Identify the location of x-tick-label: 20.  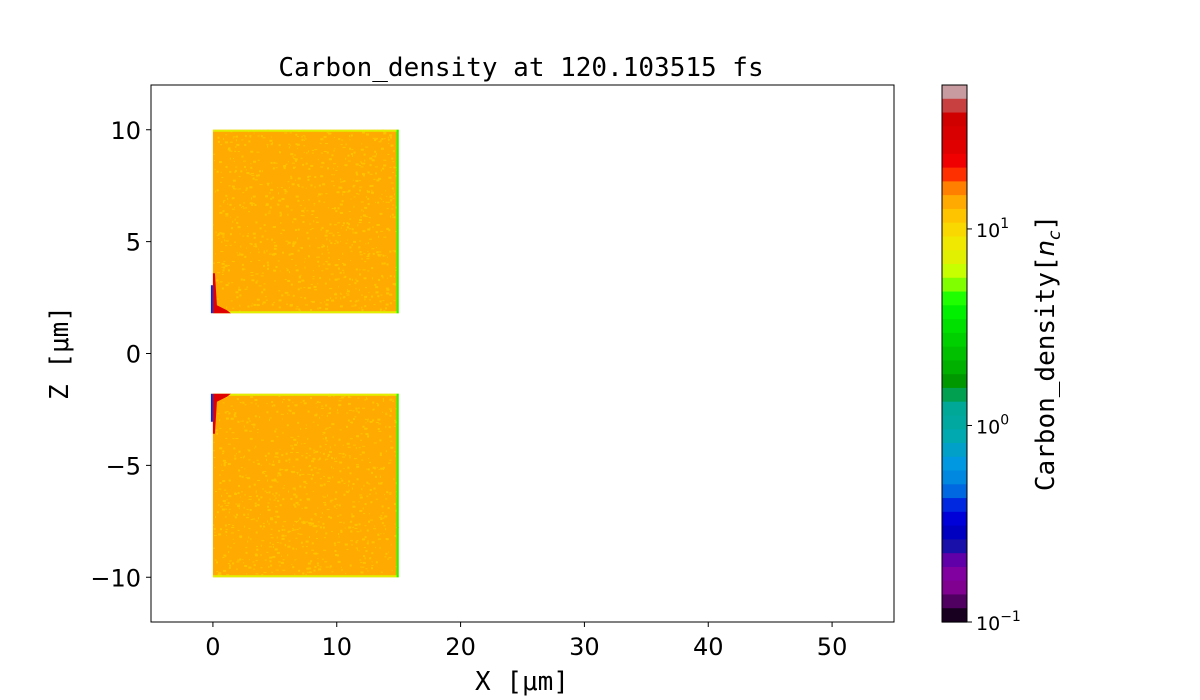
(460, 647).